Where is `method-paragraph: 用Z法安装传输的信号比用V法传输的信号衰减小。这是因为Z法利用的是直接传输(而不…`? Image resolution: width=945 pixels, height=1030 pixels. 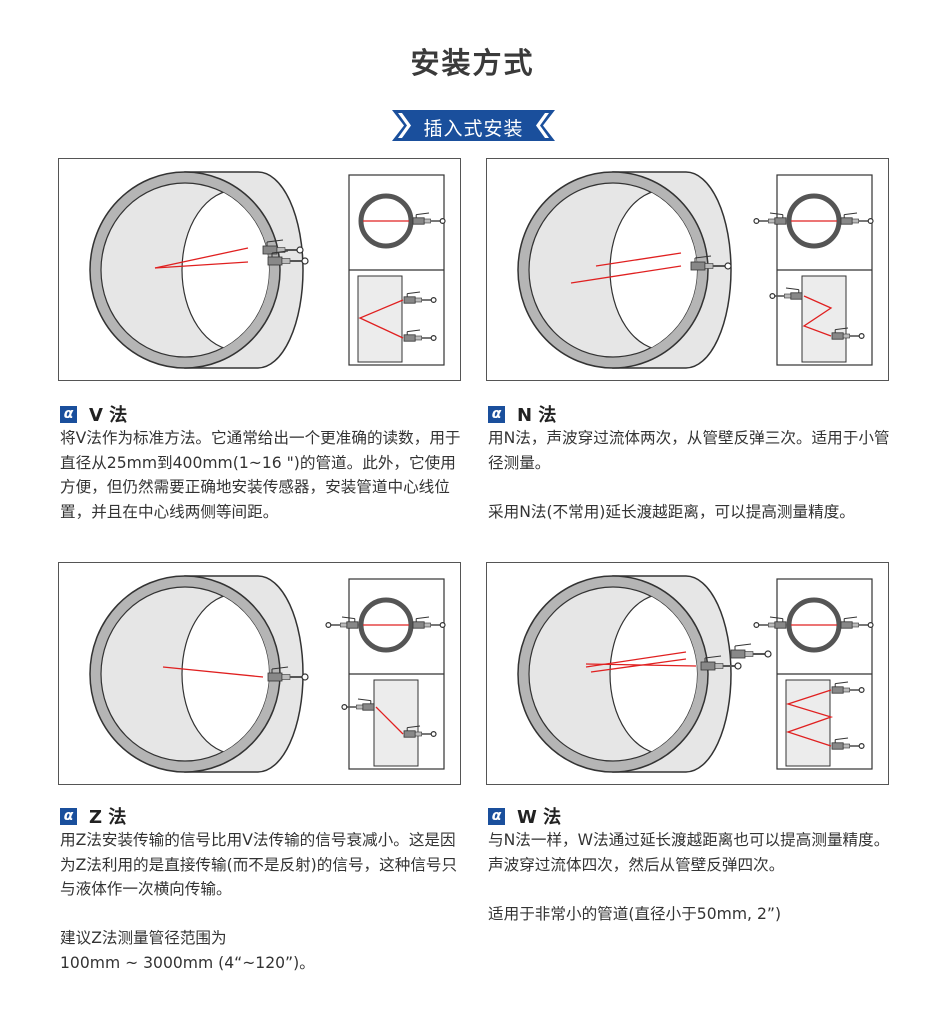
method-paragraph: 用Z法安装传输的信号比用V法传输的信号衰减小。这是因为Z法利用的是直接传输(而不… is located at coordinates (259, 864).